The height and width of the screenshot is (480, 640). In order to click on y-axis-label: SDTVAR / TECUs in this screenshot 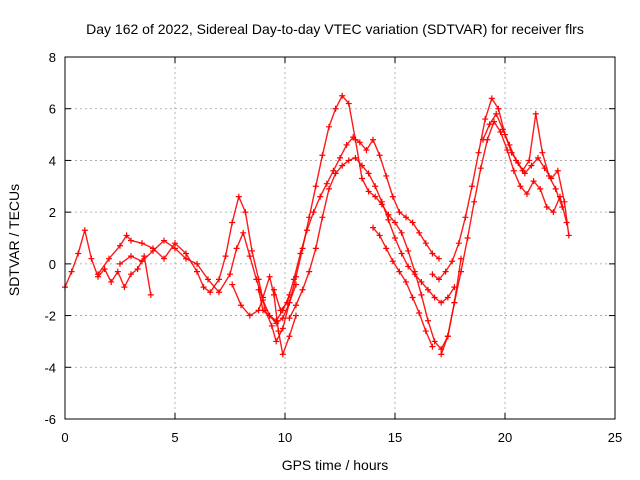, I will do `click(14, 240)`.